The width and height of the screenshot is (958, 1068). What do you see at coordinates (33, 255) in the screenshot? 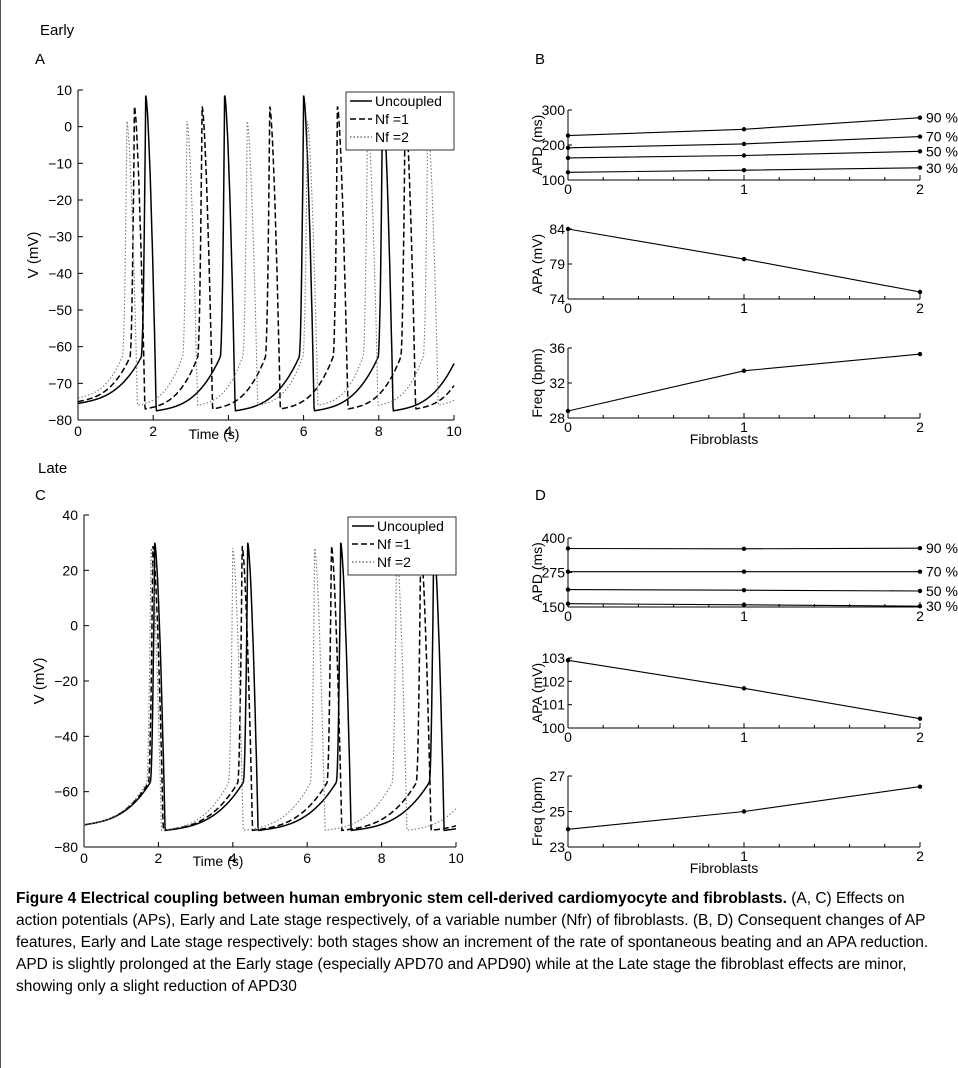
I see `panel-a-y-axis-label: V (mV)` at bounding box center [33, 255].